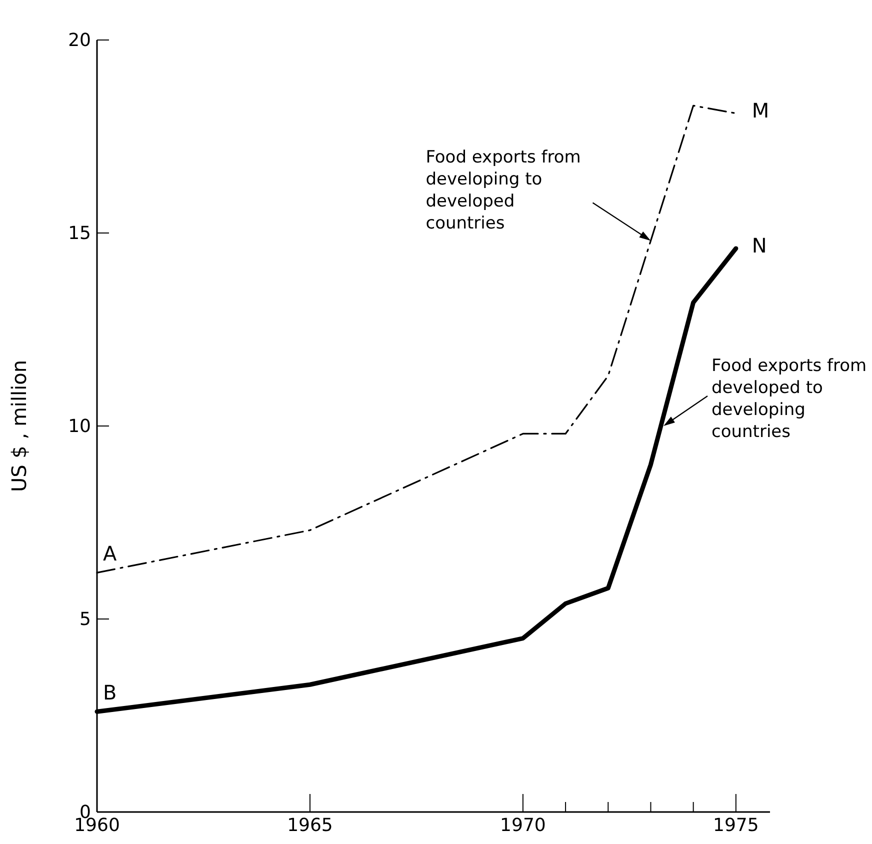 Image resolution: width=872 pixels, height=844 pixels. I want to click on annotation: Food exports from developed to developing countries, so click(789, 399).